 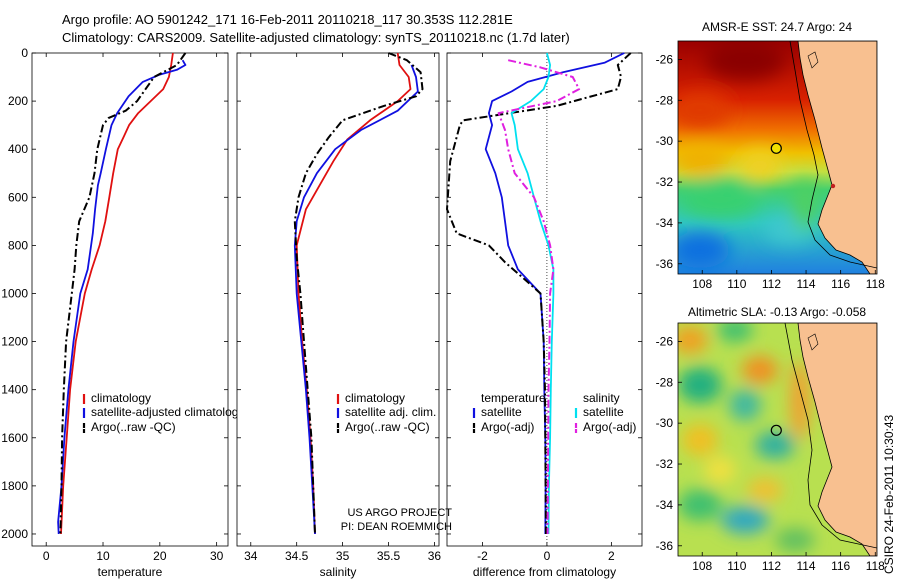 I want to click on y-tick-label: 1800, so click(x=14, y=486).